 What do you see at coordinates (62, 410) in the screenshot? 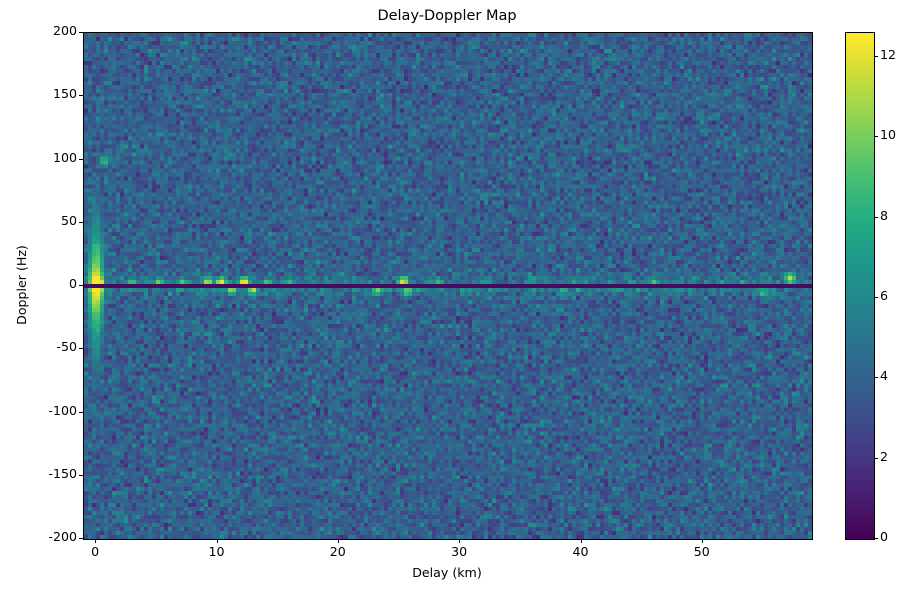
I see `y-tick-label: -100` at bounding box center [62, 410].